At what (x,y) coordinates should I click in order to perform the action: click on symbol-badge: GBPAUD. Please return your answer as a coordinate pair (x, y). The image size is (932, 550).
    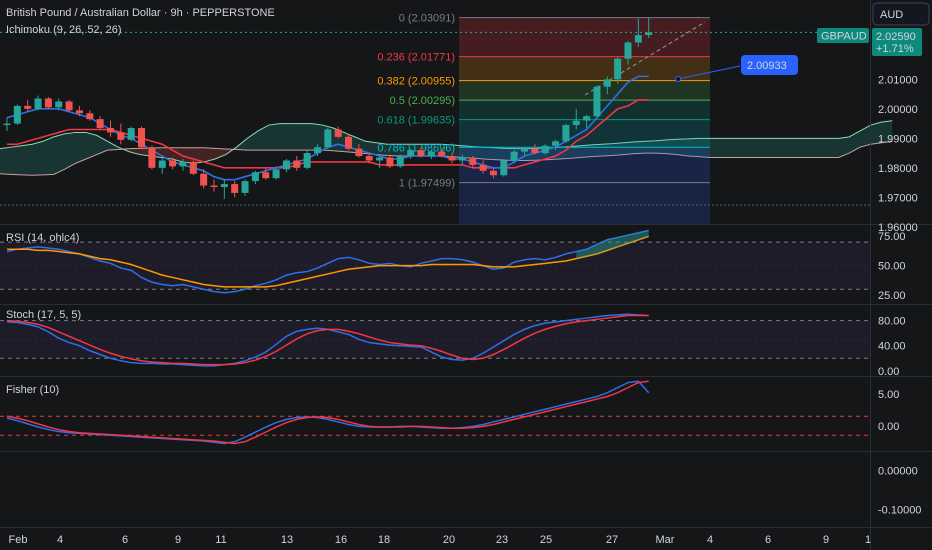
    Looking at the image, I should click on (843, 35).